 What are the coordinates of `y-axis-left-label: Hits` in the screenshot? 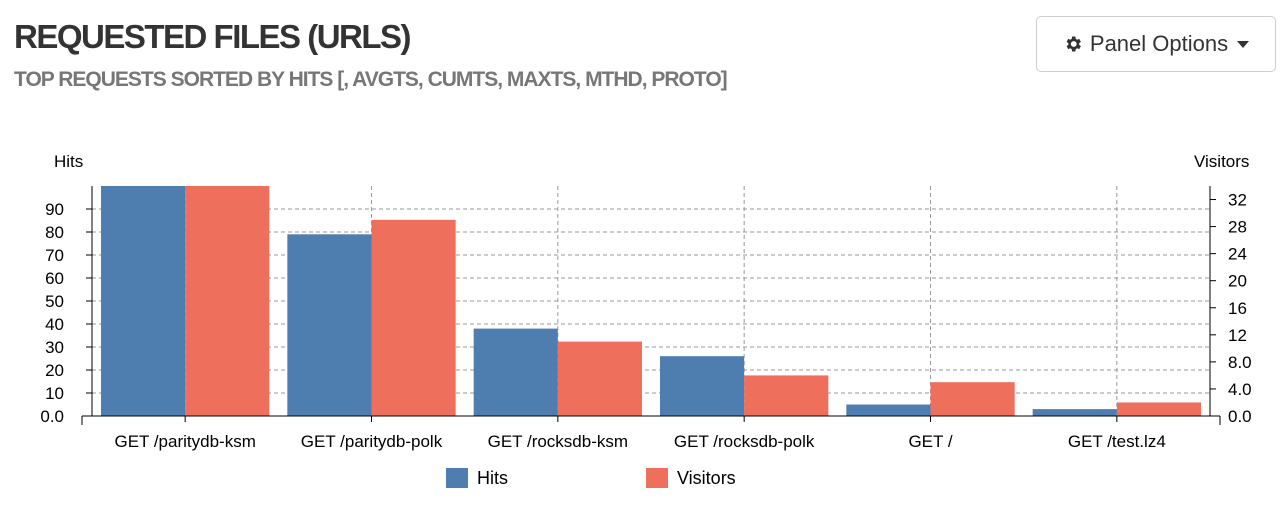 It's located at (68, 161).